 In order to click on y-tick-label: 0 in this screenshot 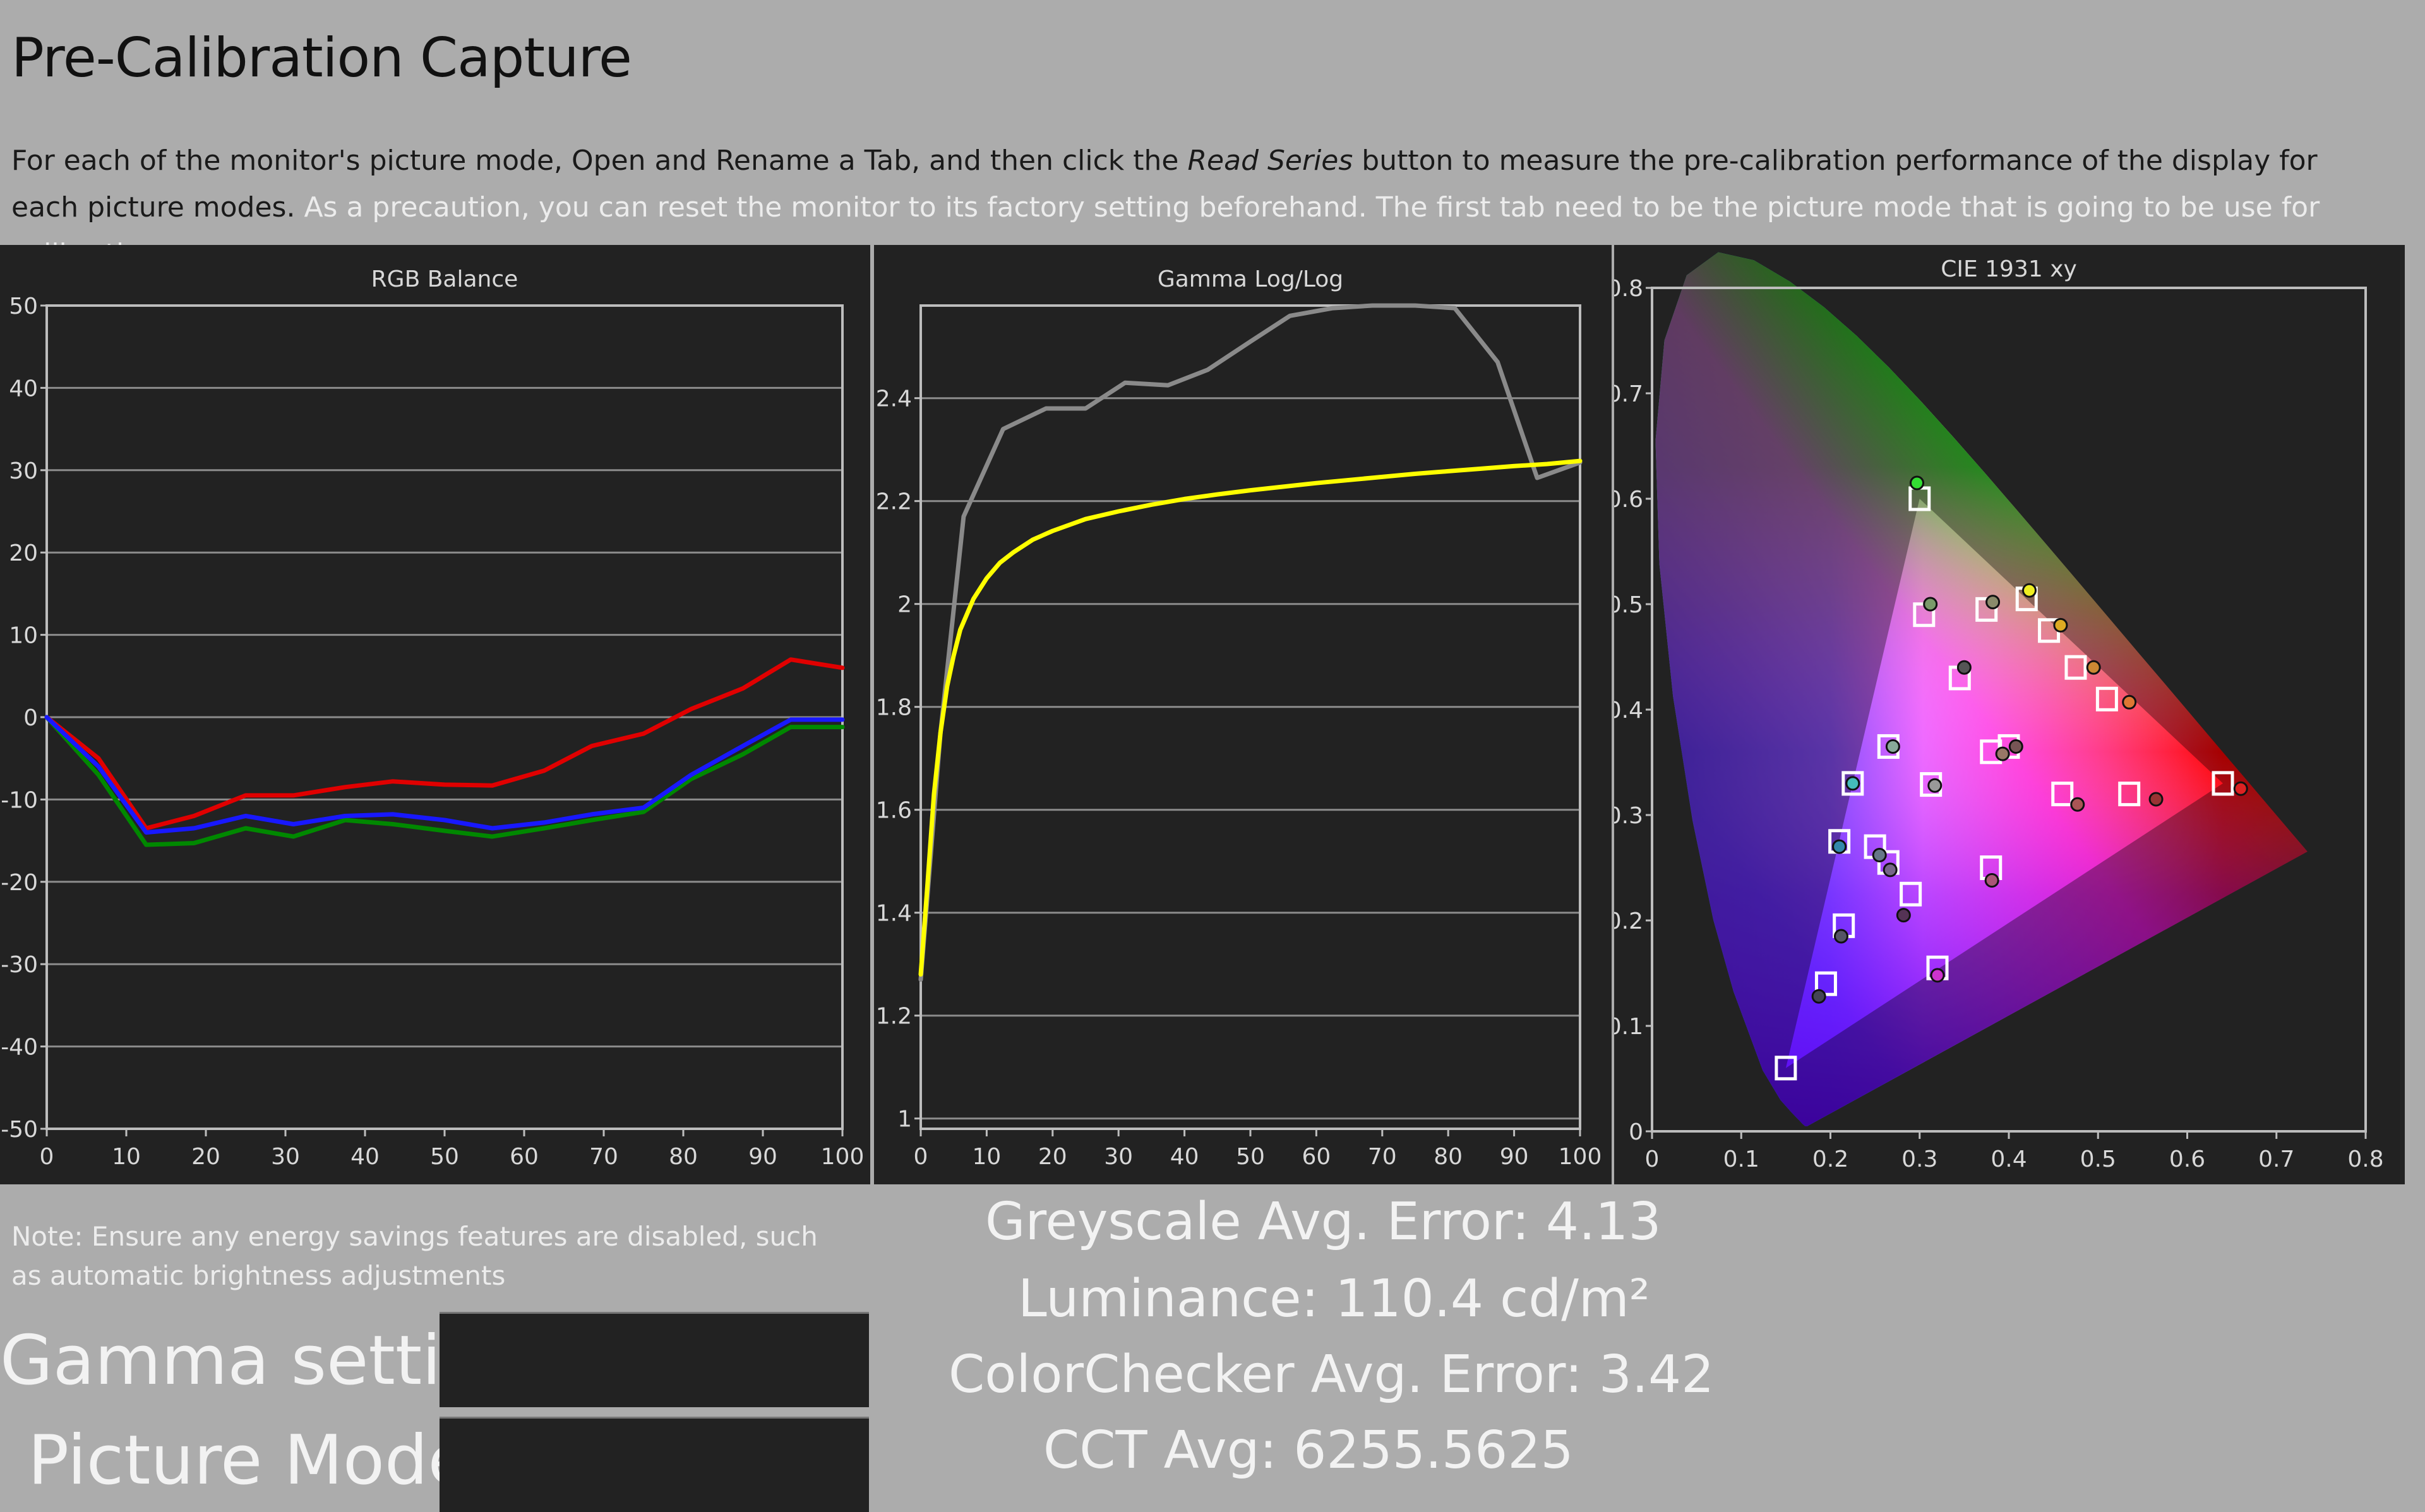, I will do `click(30, 718)`.